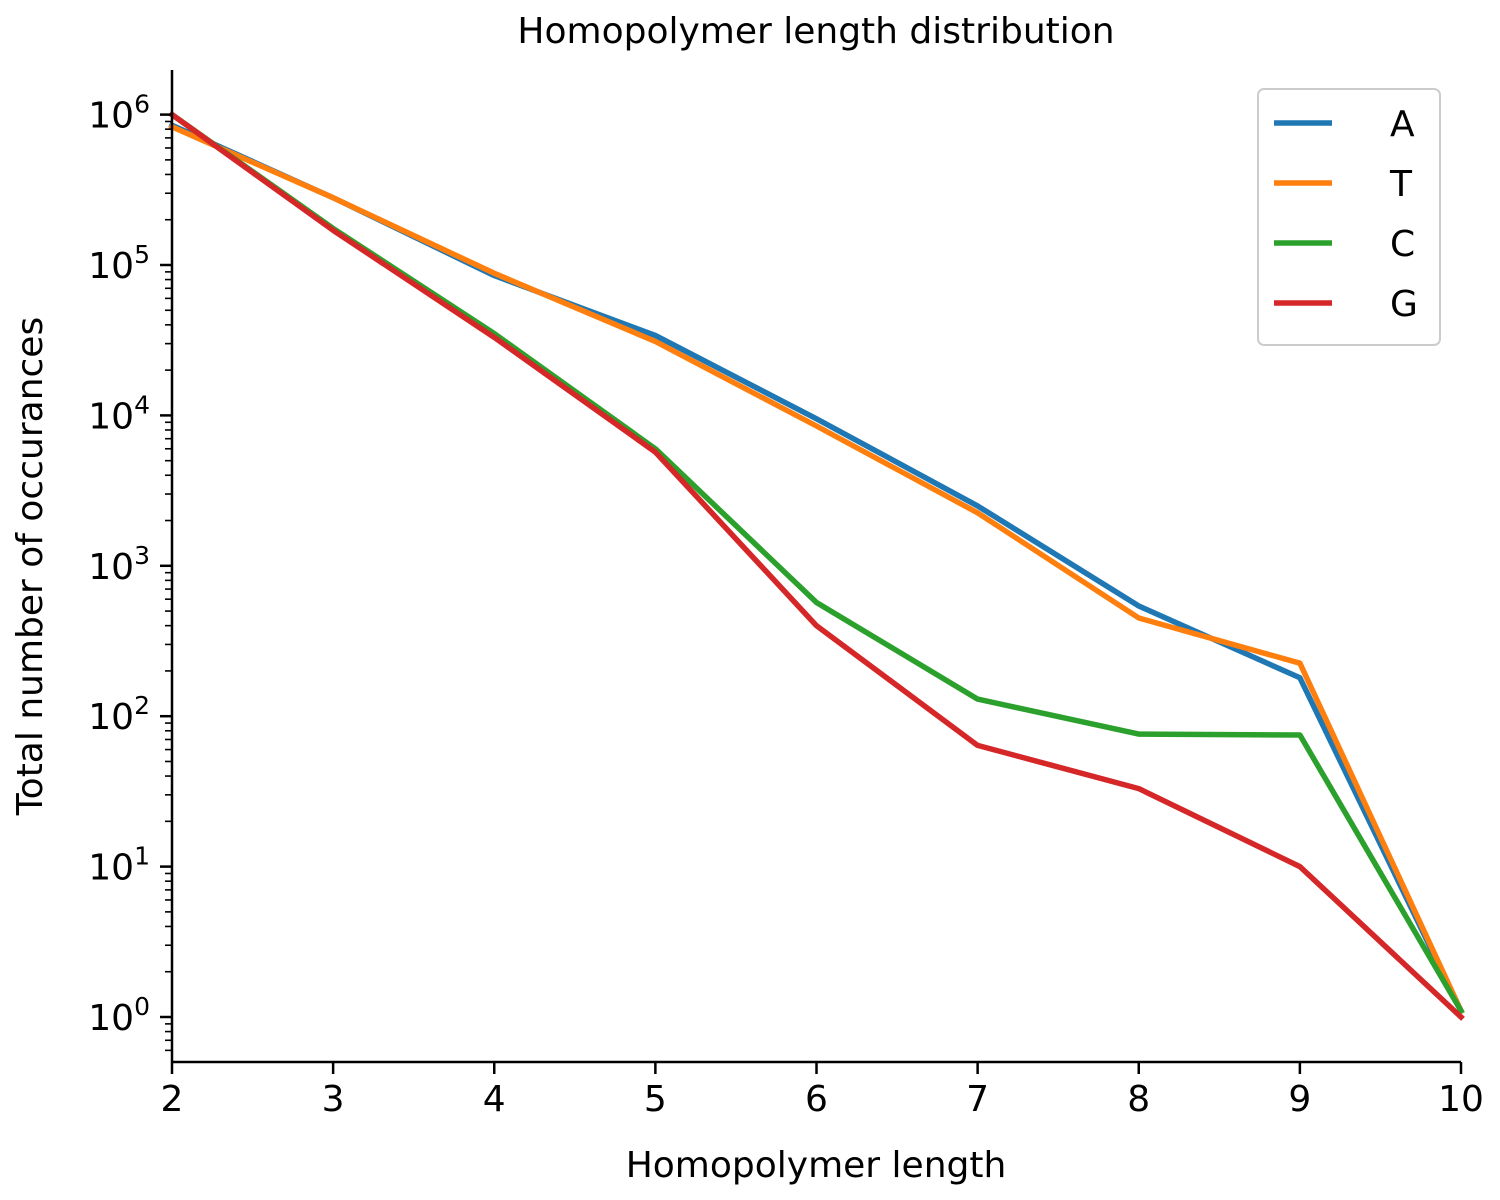  I want to click on x-tick-label: 5, so click(655, 1099).